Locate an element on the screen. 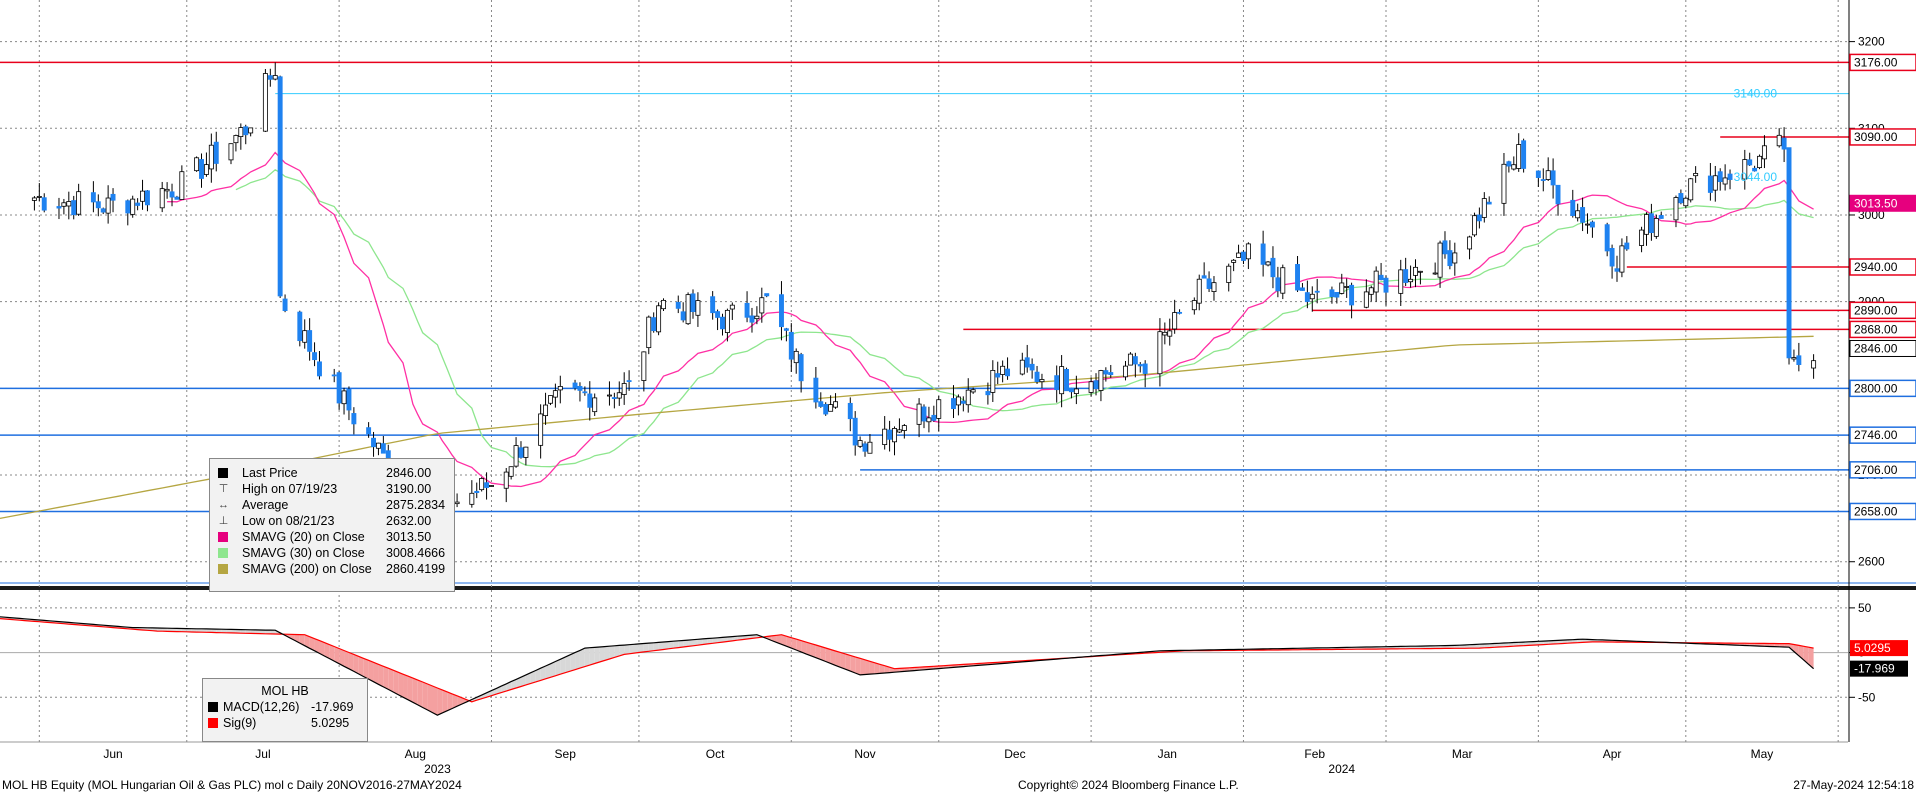  level-tag-label: 2890.00 is located at coordinates (1876, 310).